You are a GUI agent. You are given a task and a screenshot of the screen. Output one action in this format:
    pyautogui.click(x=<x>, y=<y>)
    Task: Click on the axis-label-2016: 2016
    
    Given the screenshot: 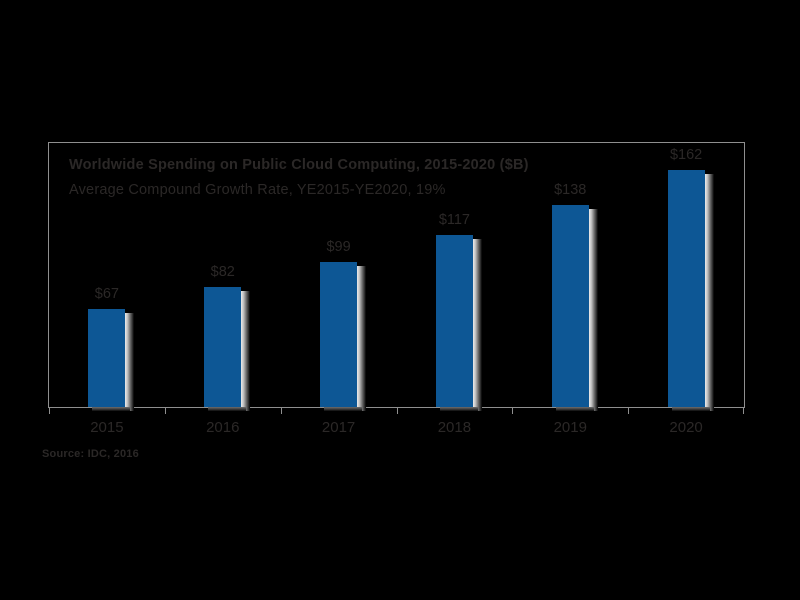 What is the action you would take?
    pyautogui.click(x=223, y=427)
    